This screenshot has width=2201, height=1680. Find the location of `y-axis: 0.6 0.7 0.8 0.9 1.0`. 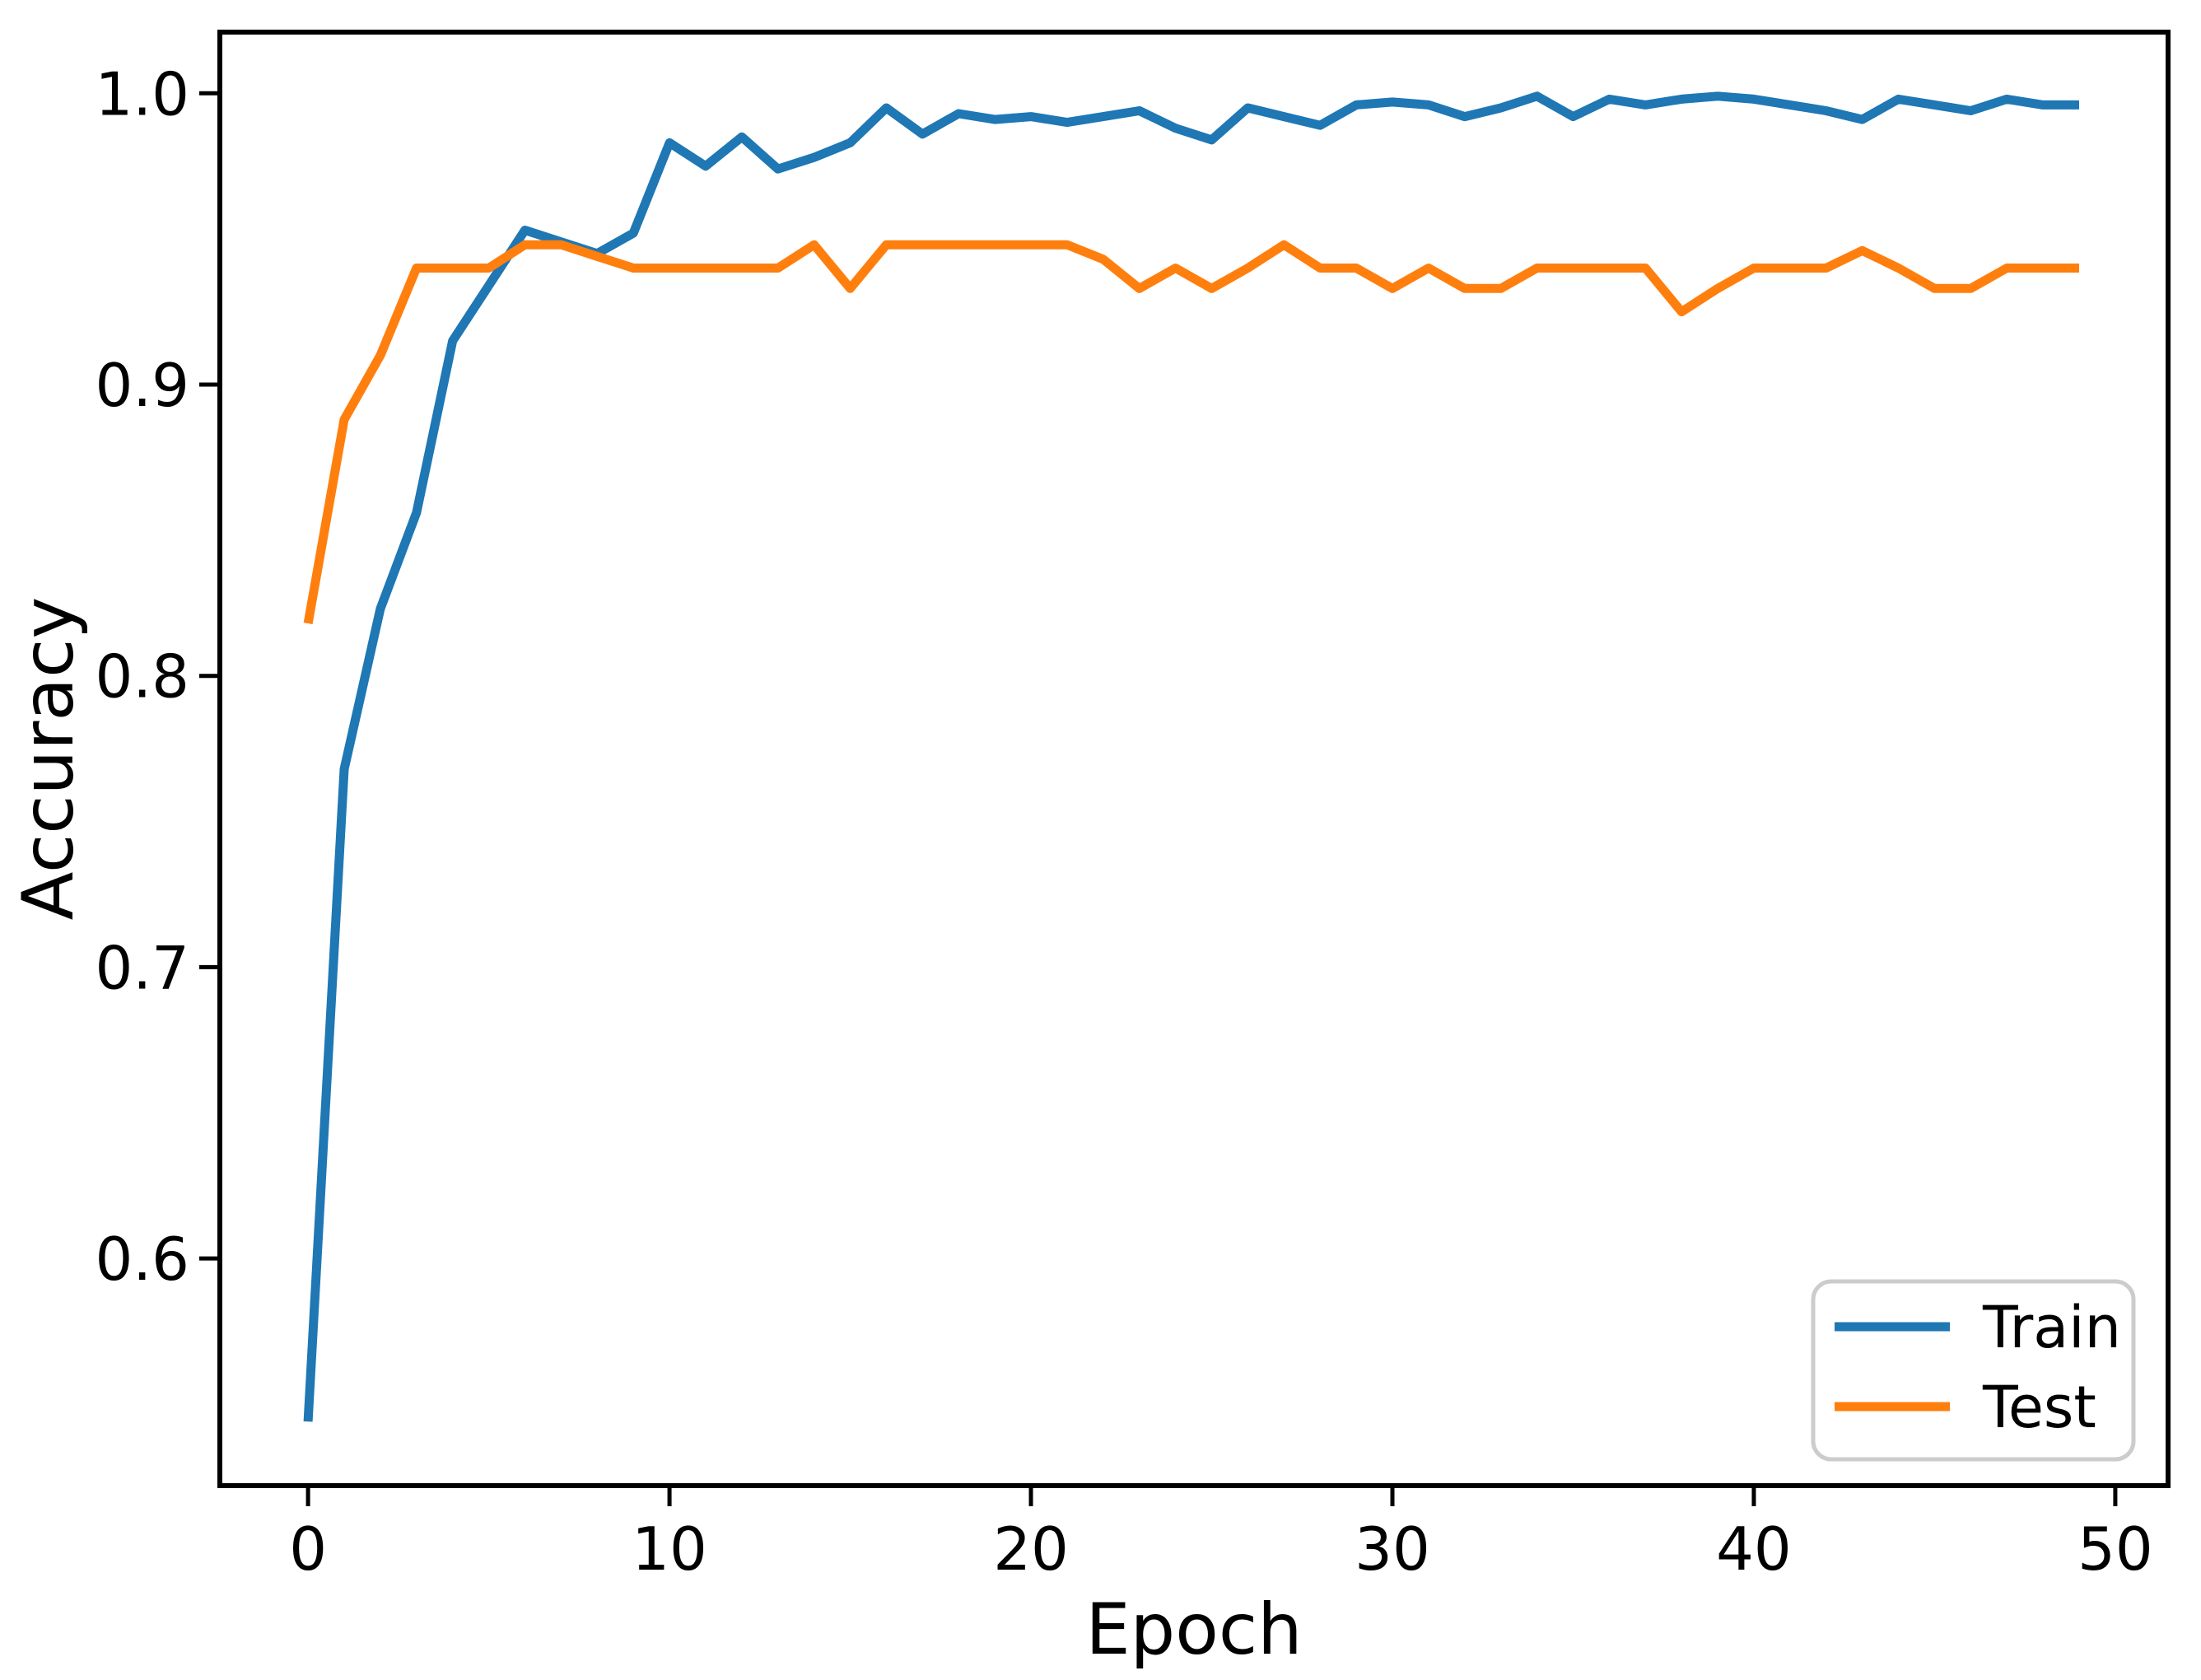

y-axis: 0.6 0.7 0.8 0.9 1.0 is located at coordinates (157, 676).